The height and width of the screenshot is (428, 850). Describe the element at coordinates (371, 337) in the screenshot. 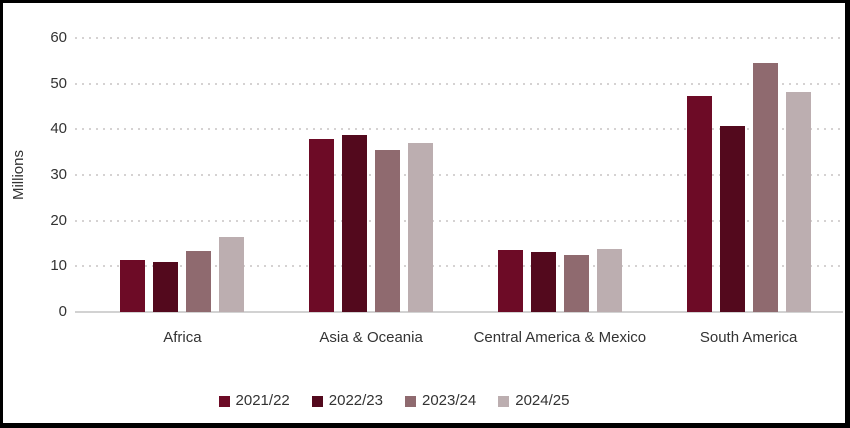

I see `x-label-asia-oceania: Asia & Oceania` at that location.